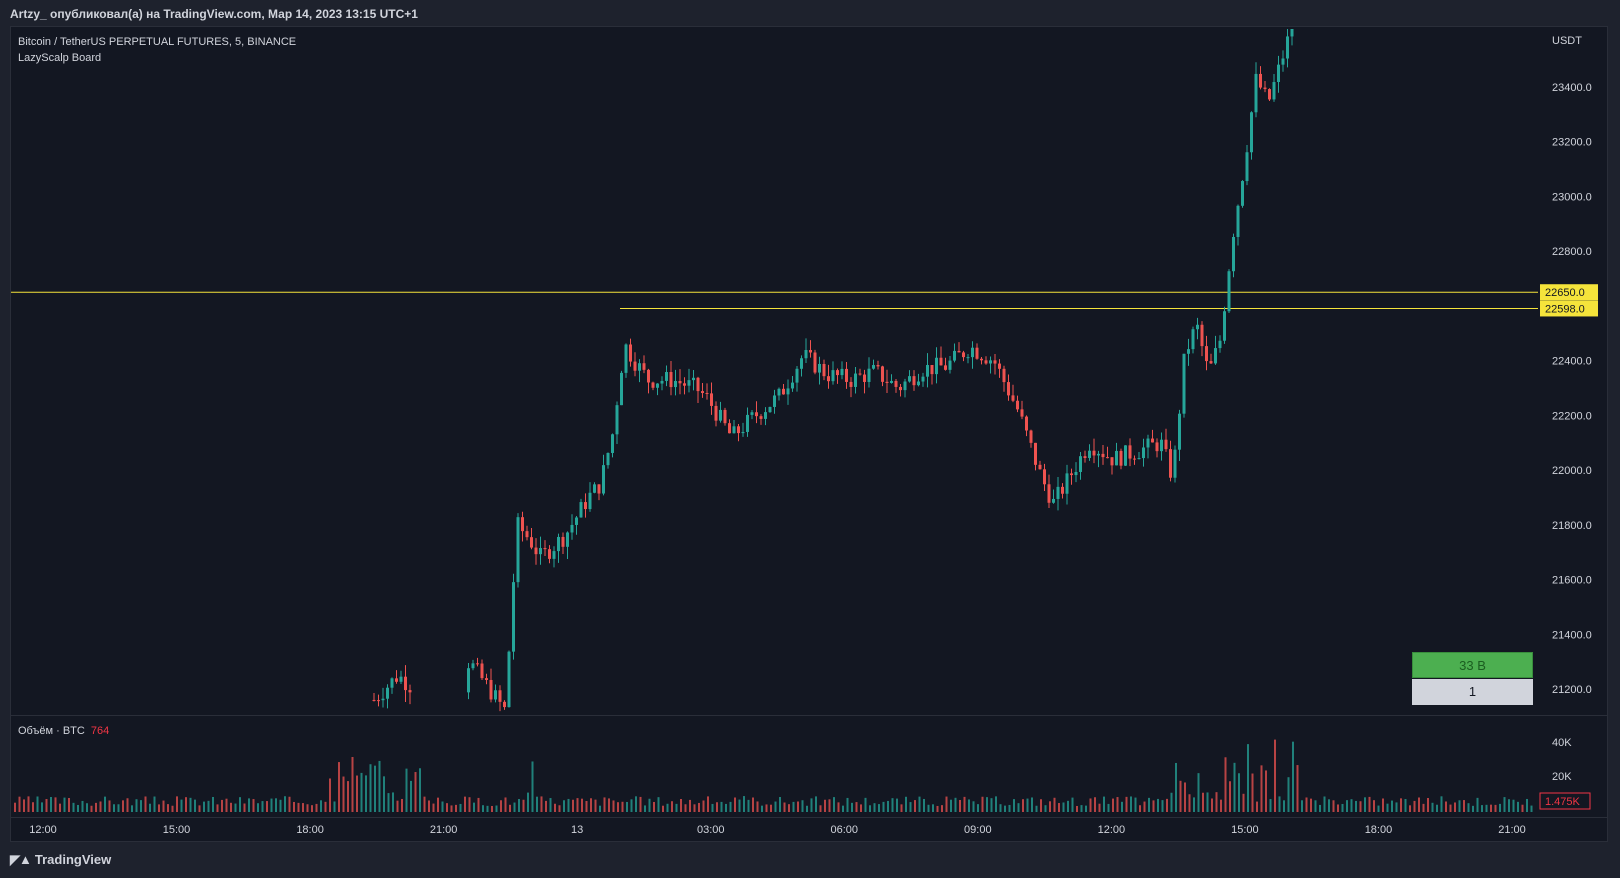  Describe the element at coordinates (1572, 581) in the screenshot. I see `y-tick-label: 21600.0` at that location.